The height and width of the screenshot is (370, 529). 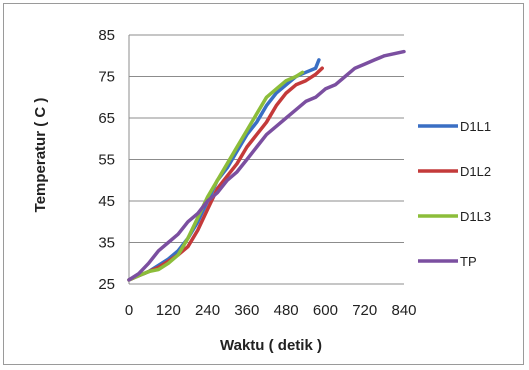 What do you see at coordinates (286, 310) in the screenshot?
I see `x-tick-label: 480` at bounding box center [286, 310].